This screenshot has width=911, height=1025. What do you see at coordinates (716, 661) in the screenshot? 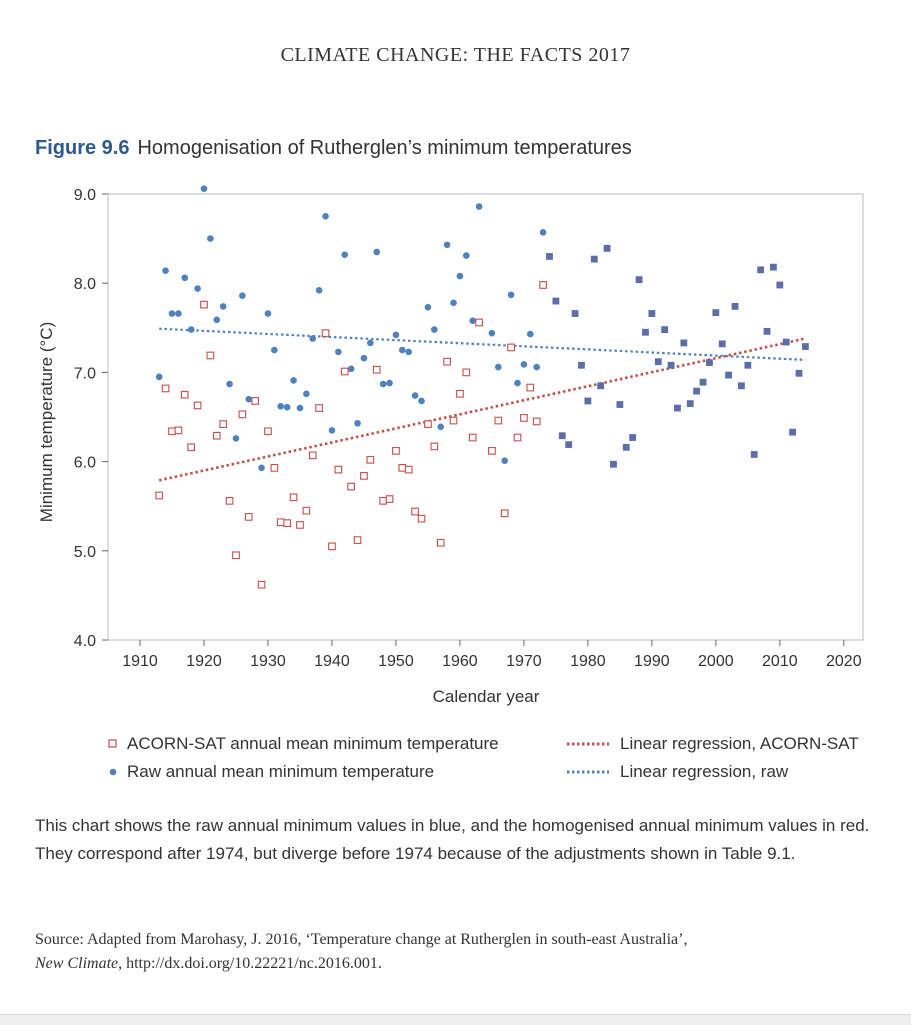
I see `x-tick-label: 2000` at bounding box center [716, 661].